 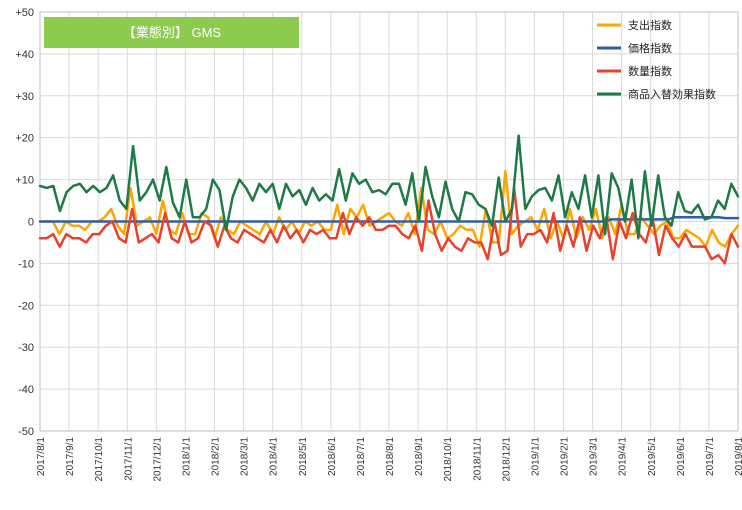 I want to click on x-tick-label: 2017/8/1, so click(x=41, y=456).